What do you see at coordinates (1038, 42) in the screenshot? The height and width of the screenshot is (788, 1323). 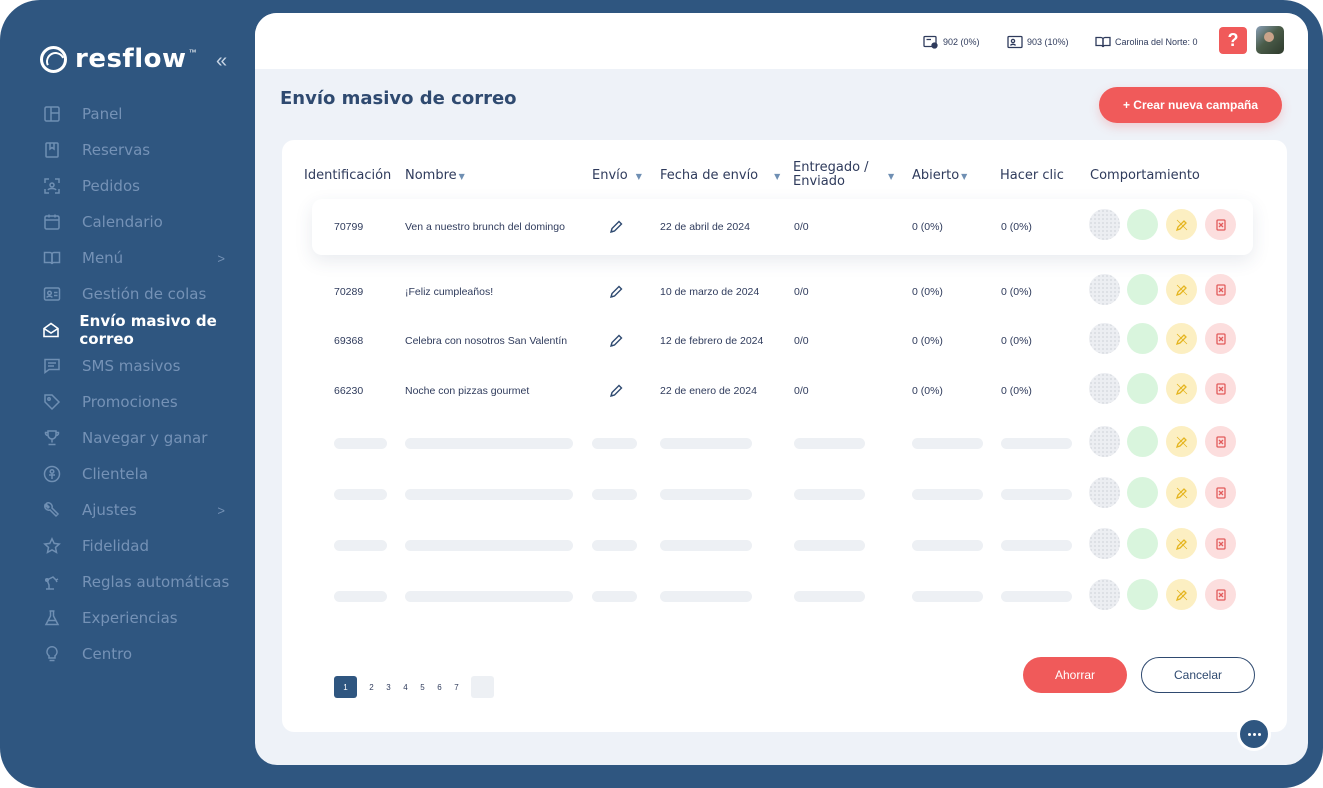 I see `stat-queue: 903 (10%)` at bounding box center [1038, 42].